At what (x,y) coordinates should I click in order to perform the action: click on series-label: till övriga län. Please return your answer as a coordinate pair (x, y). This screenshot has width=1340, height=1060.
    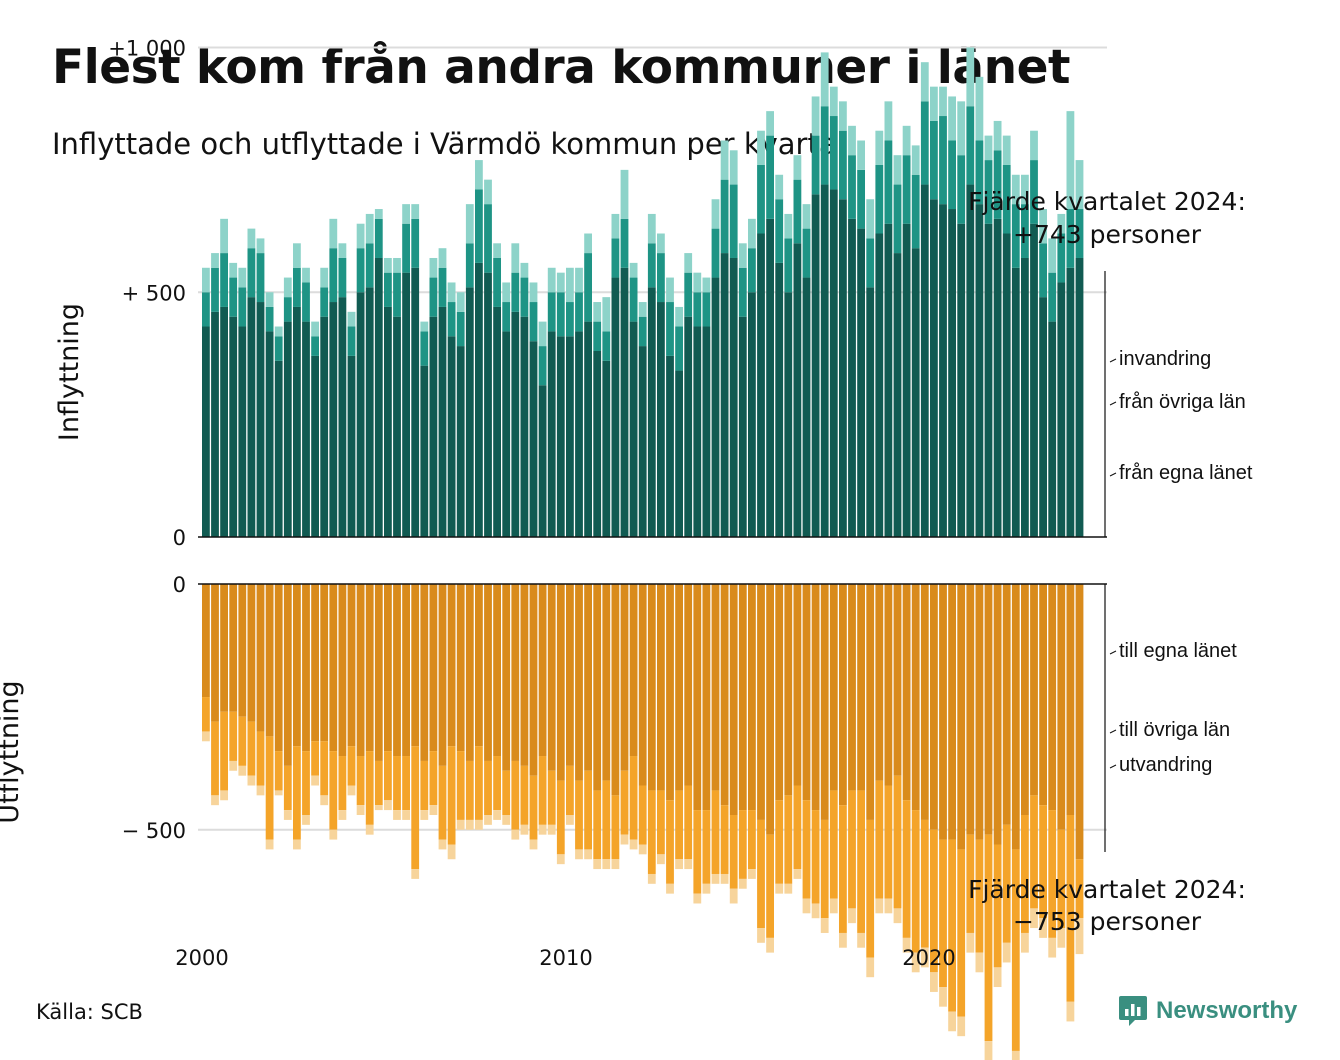
    Looking at the image, I should click on (1174, 730).